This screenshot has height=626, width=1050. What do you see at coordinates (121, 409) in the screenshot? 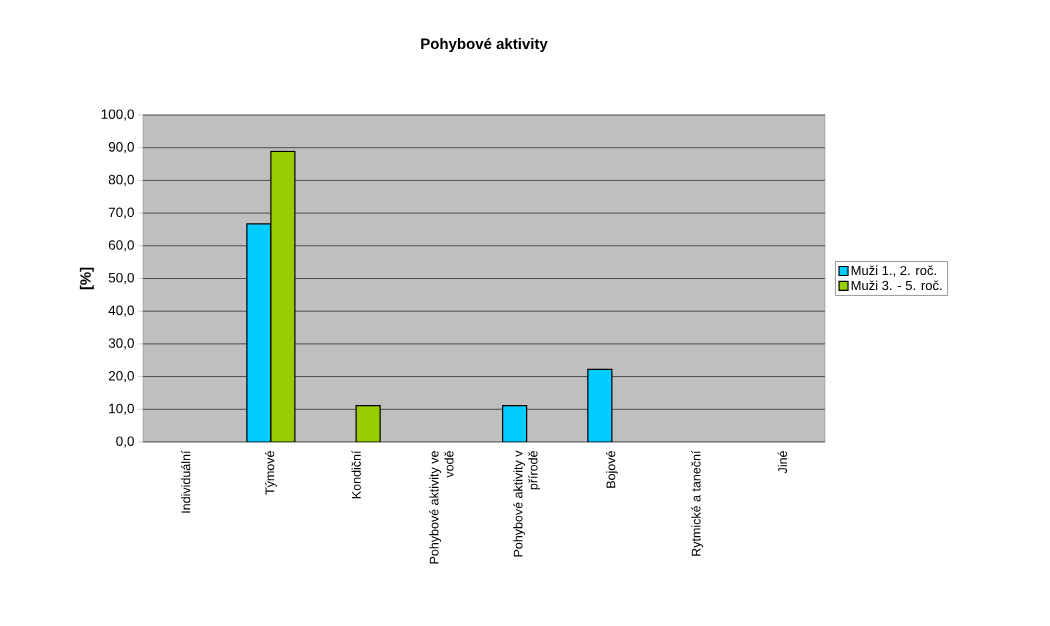
I see `y-tick-label: 10,0` at bounding box center [121, 409].